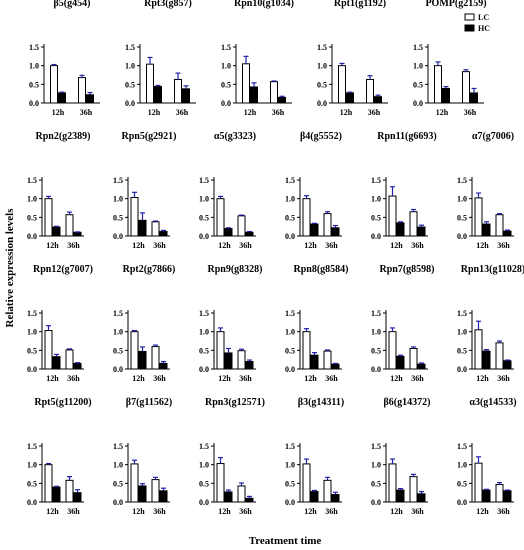  What do you see at coordinates (232, 456) in the screenshot?
I see `panel-19: Rpn3(g12571) 0.0 0.5 1.0 1.5 12h 36h` at bounding box center [232, 456].